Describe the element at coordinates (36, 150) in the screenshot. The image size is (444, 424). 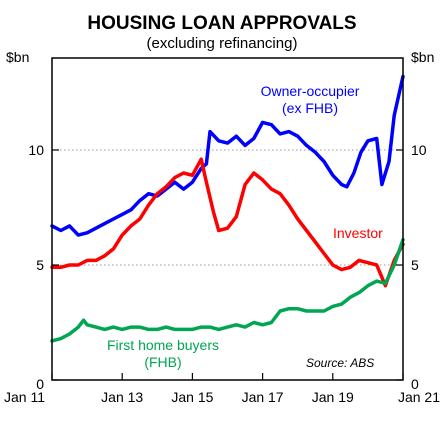
I see `y-tick-label-left: 10` at that location.